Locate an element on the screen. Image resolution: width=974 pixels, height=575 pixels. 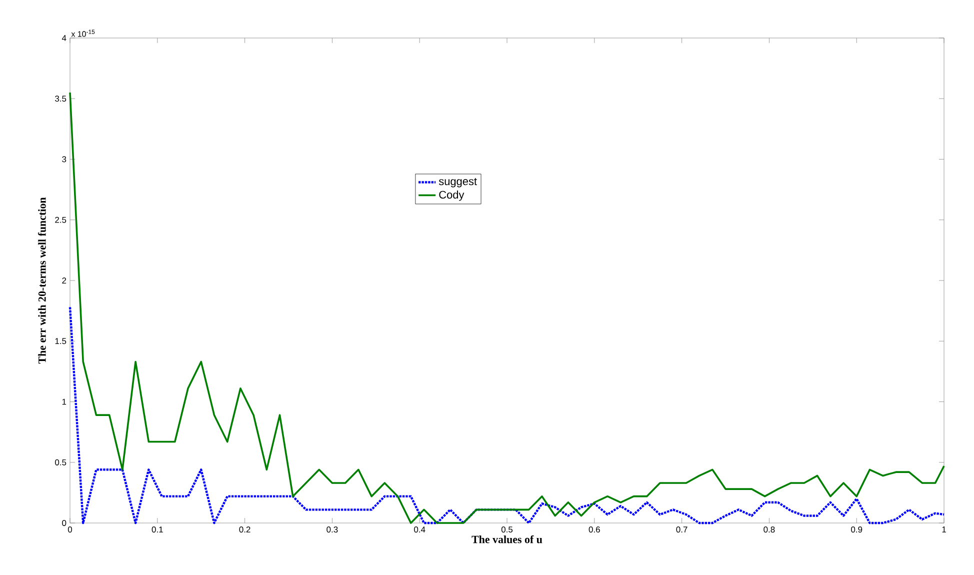
x-axis-title: The values of u is located at coordinates (507, 539).